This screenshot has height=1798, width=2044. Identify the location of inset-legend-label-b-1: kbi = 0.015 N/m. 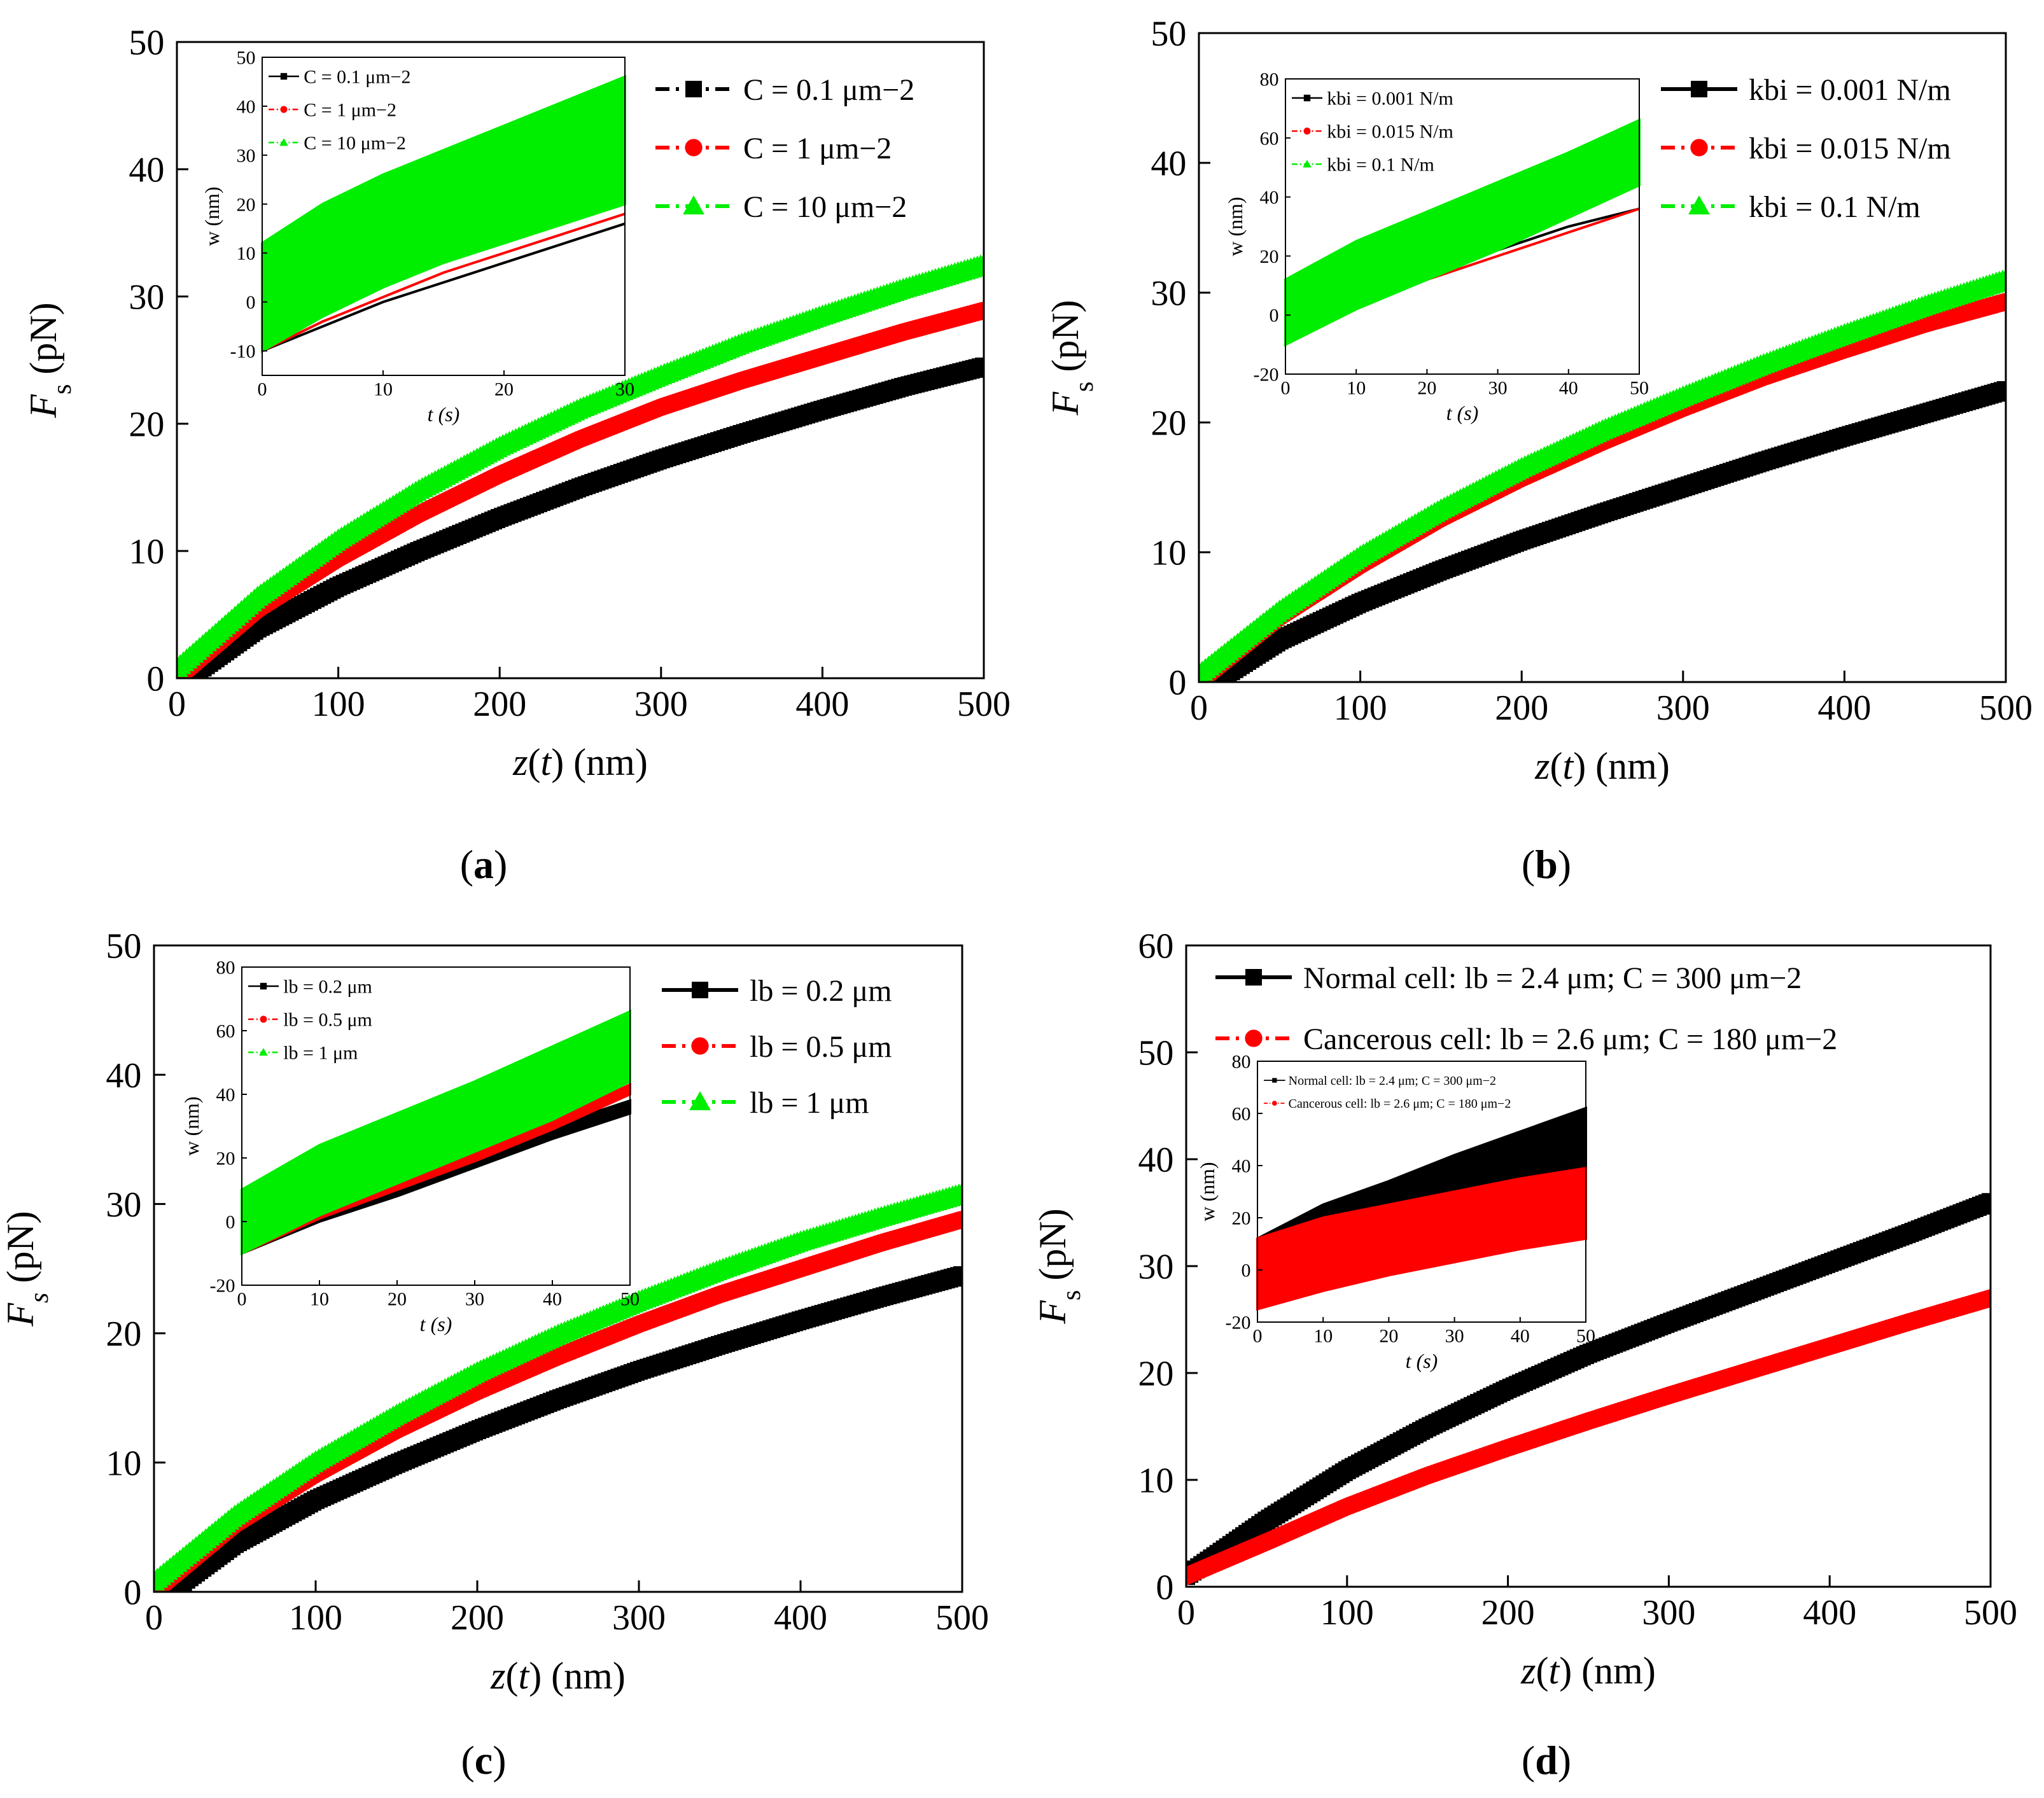
(1390, 132).